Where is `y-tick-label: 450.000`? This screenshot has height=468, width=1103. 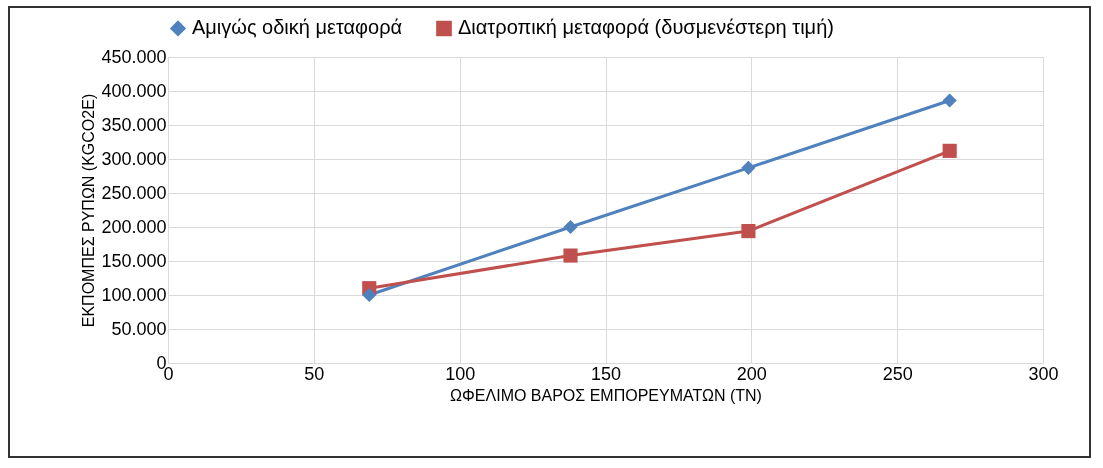
y-tick-label: 450.000 is located at coordinates (134, 56).